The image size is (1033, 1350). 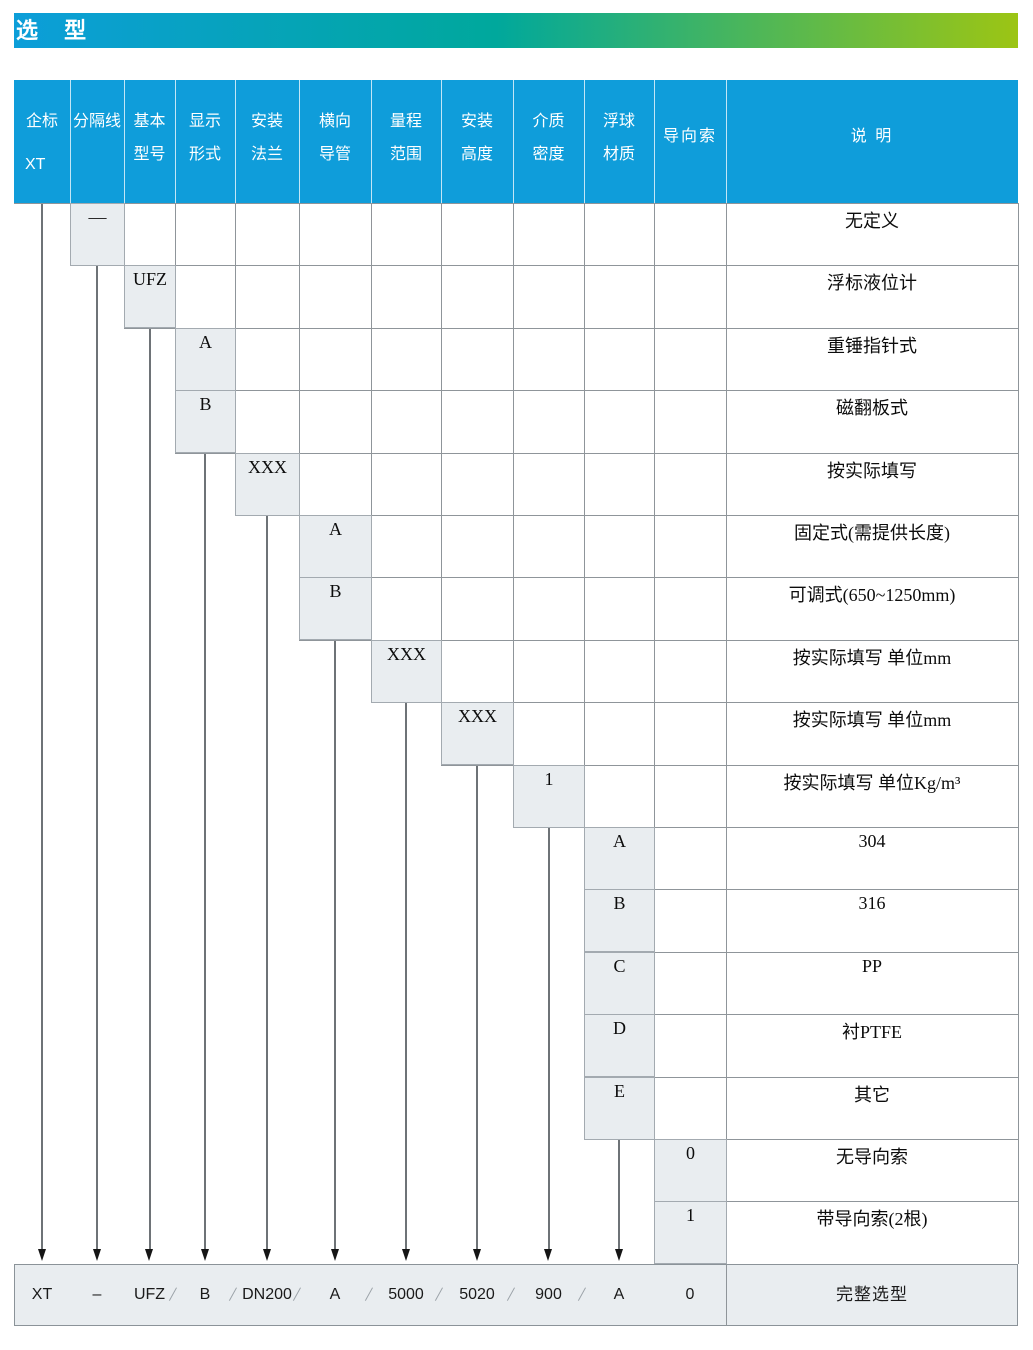 What do you see at coordinates (872, 471) in the screenshot?
I see `option-description: 按实际填写` at bounding box center [872, 471].